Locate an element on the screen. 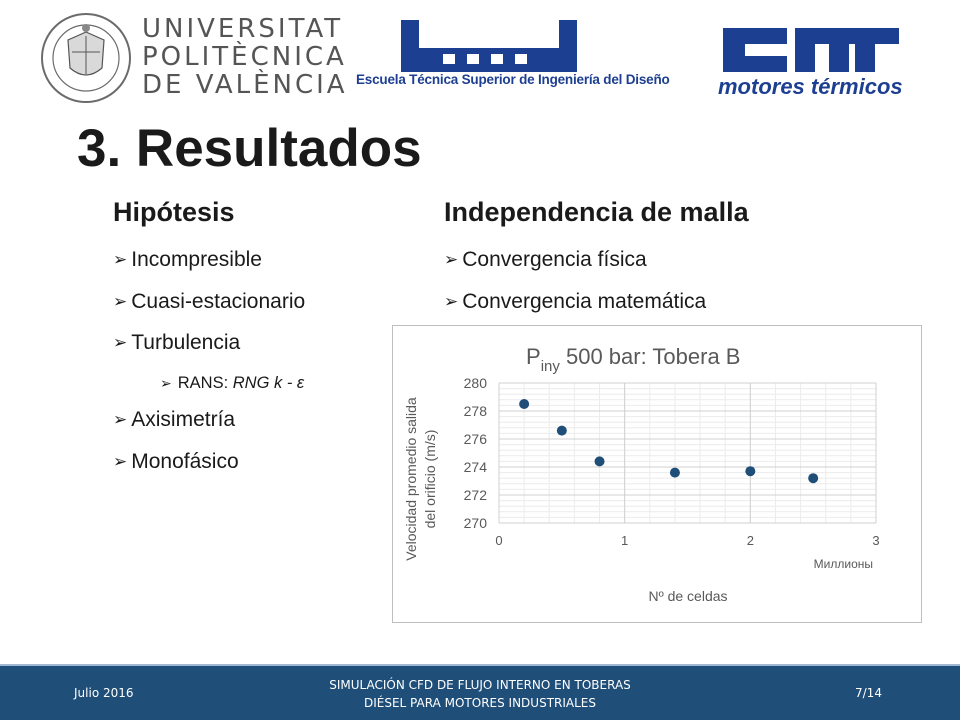 Image resolution: width=960 pixels, height=720 pixels. chart-y-tick-label: 274 is located at coordinates (476, 467).